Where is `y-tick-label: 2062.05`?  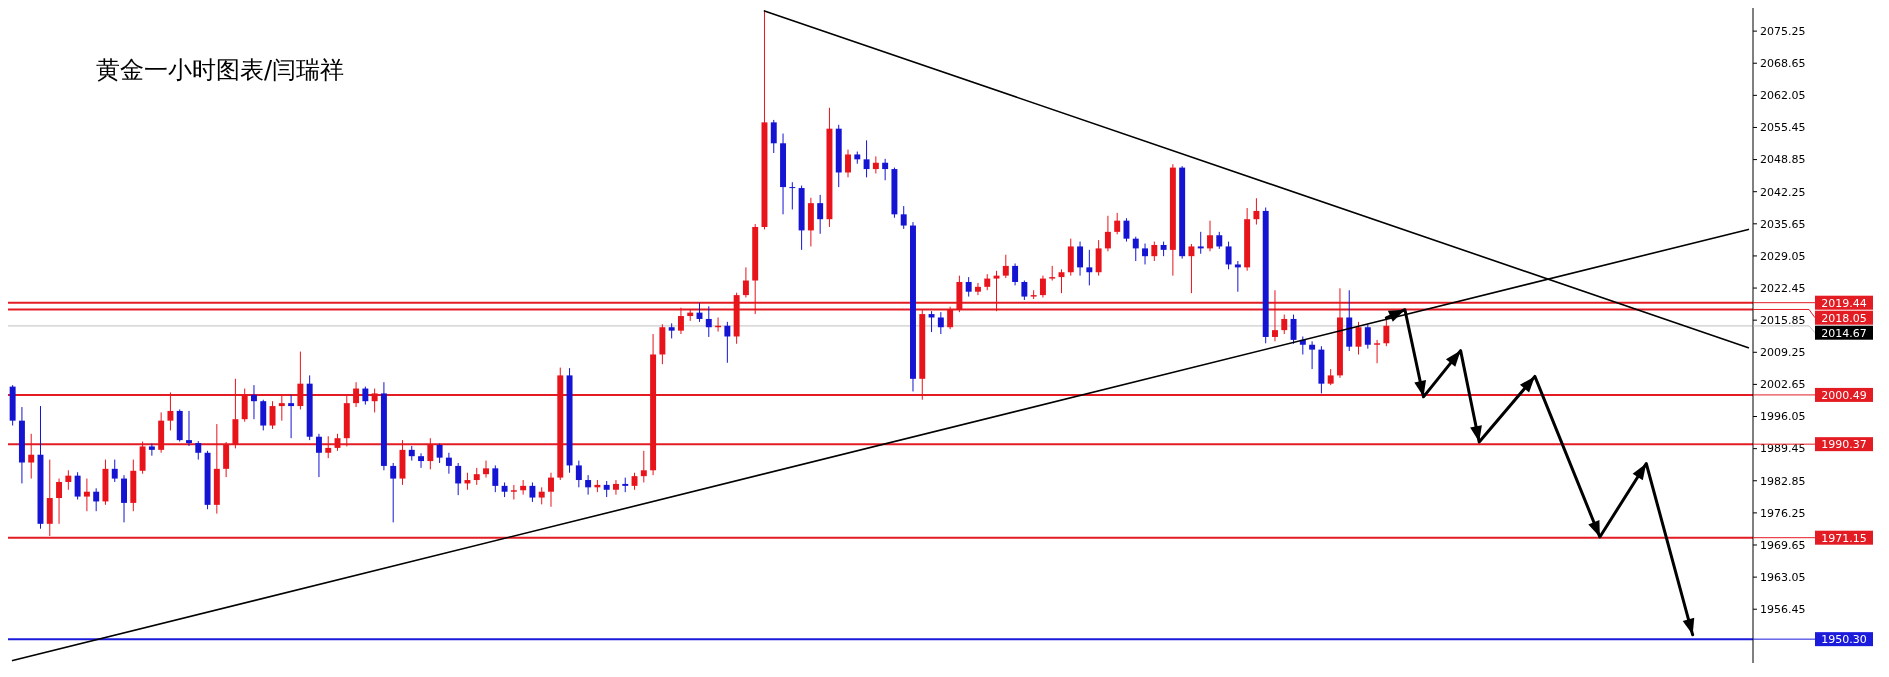
y-tick-label: 2062.05 is located at coordinates (1783, 96).